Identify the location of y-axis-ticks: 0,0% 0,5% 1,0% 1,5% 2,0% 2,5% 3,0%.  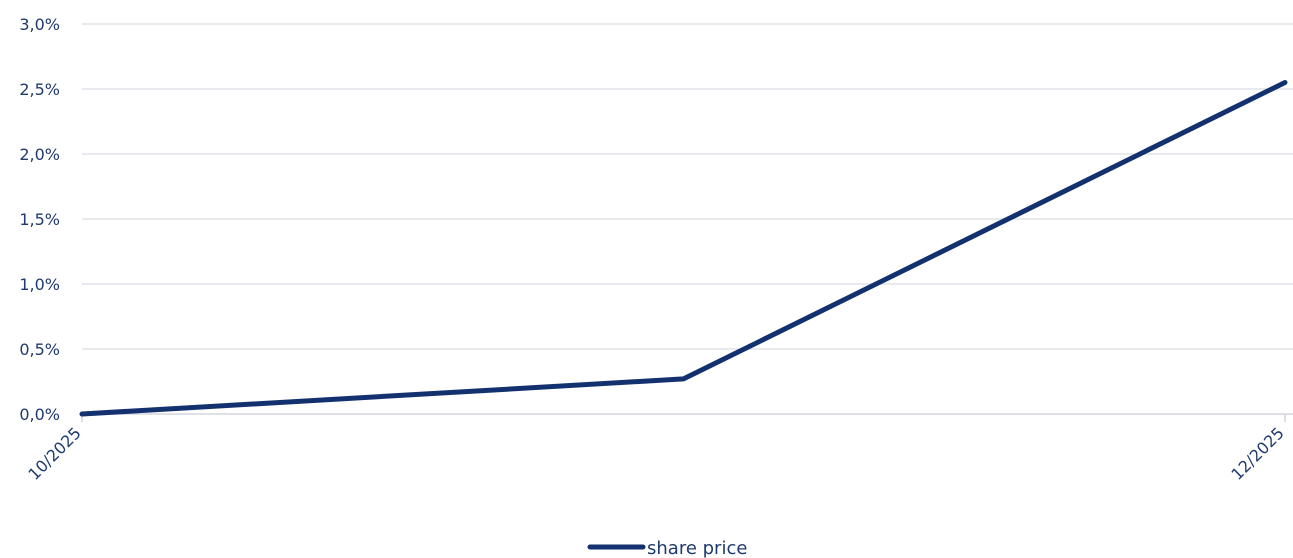
(39, 219).